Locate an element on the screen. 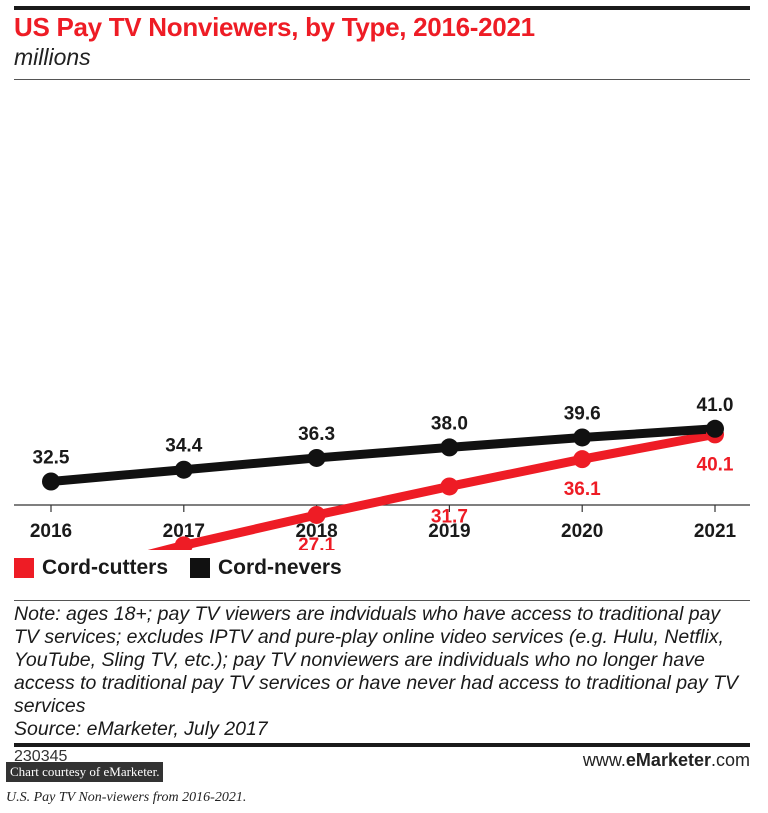  brand-name: eMarketer is located at coordinates (668, 760).